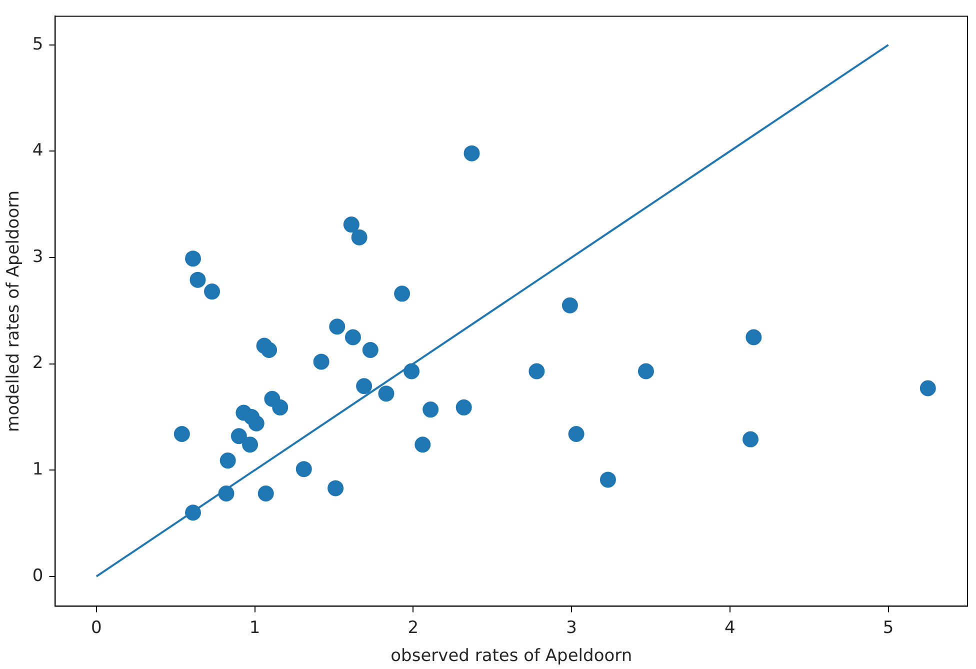 The image size is (976, 669). I want to click on x-tick-label: 5, so click(888, 628).